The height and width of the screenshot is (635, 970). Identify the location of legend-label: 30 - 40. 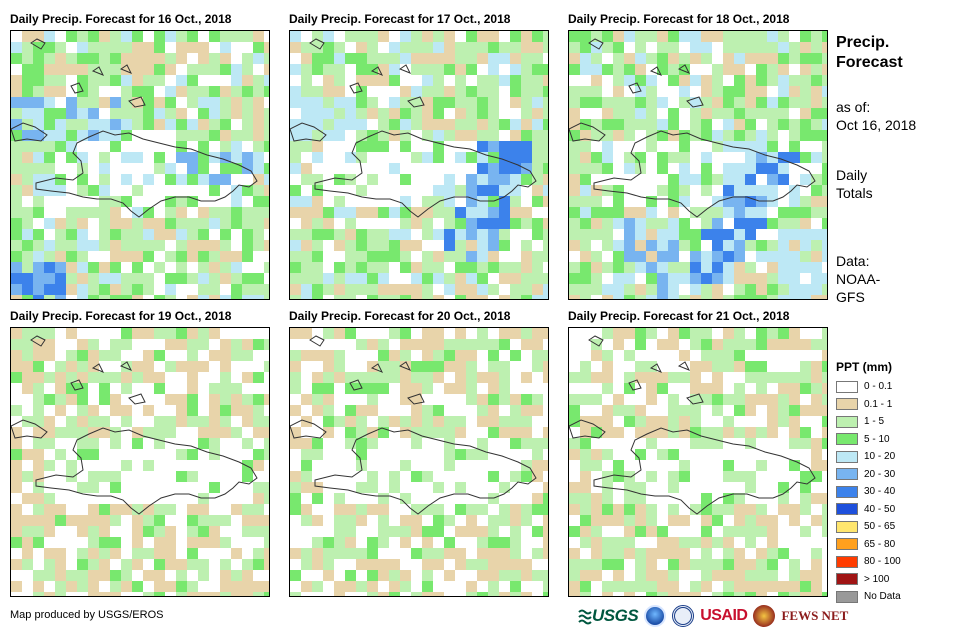
(880, 492).